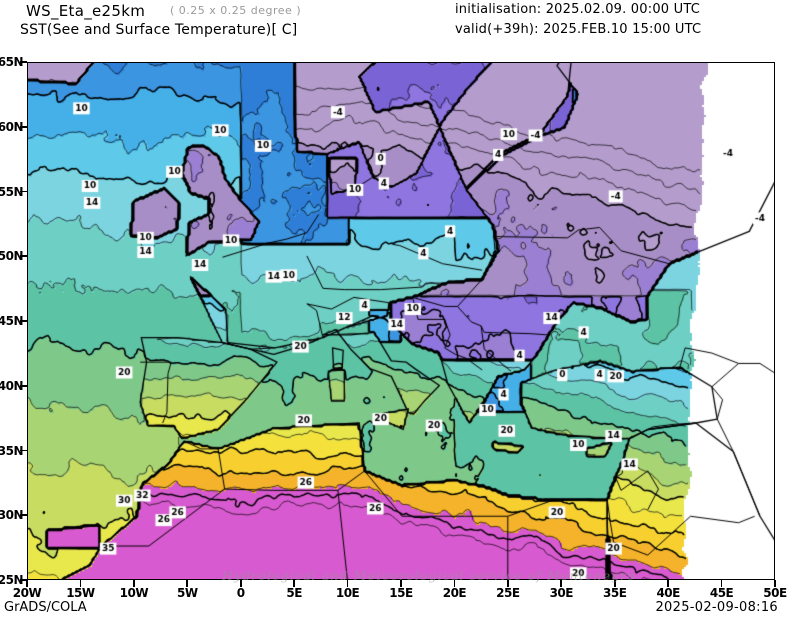  I want to click on x-axis-tick-label: 10E, so click(347, 593).